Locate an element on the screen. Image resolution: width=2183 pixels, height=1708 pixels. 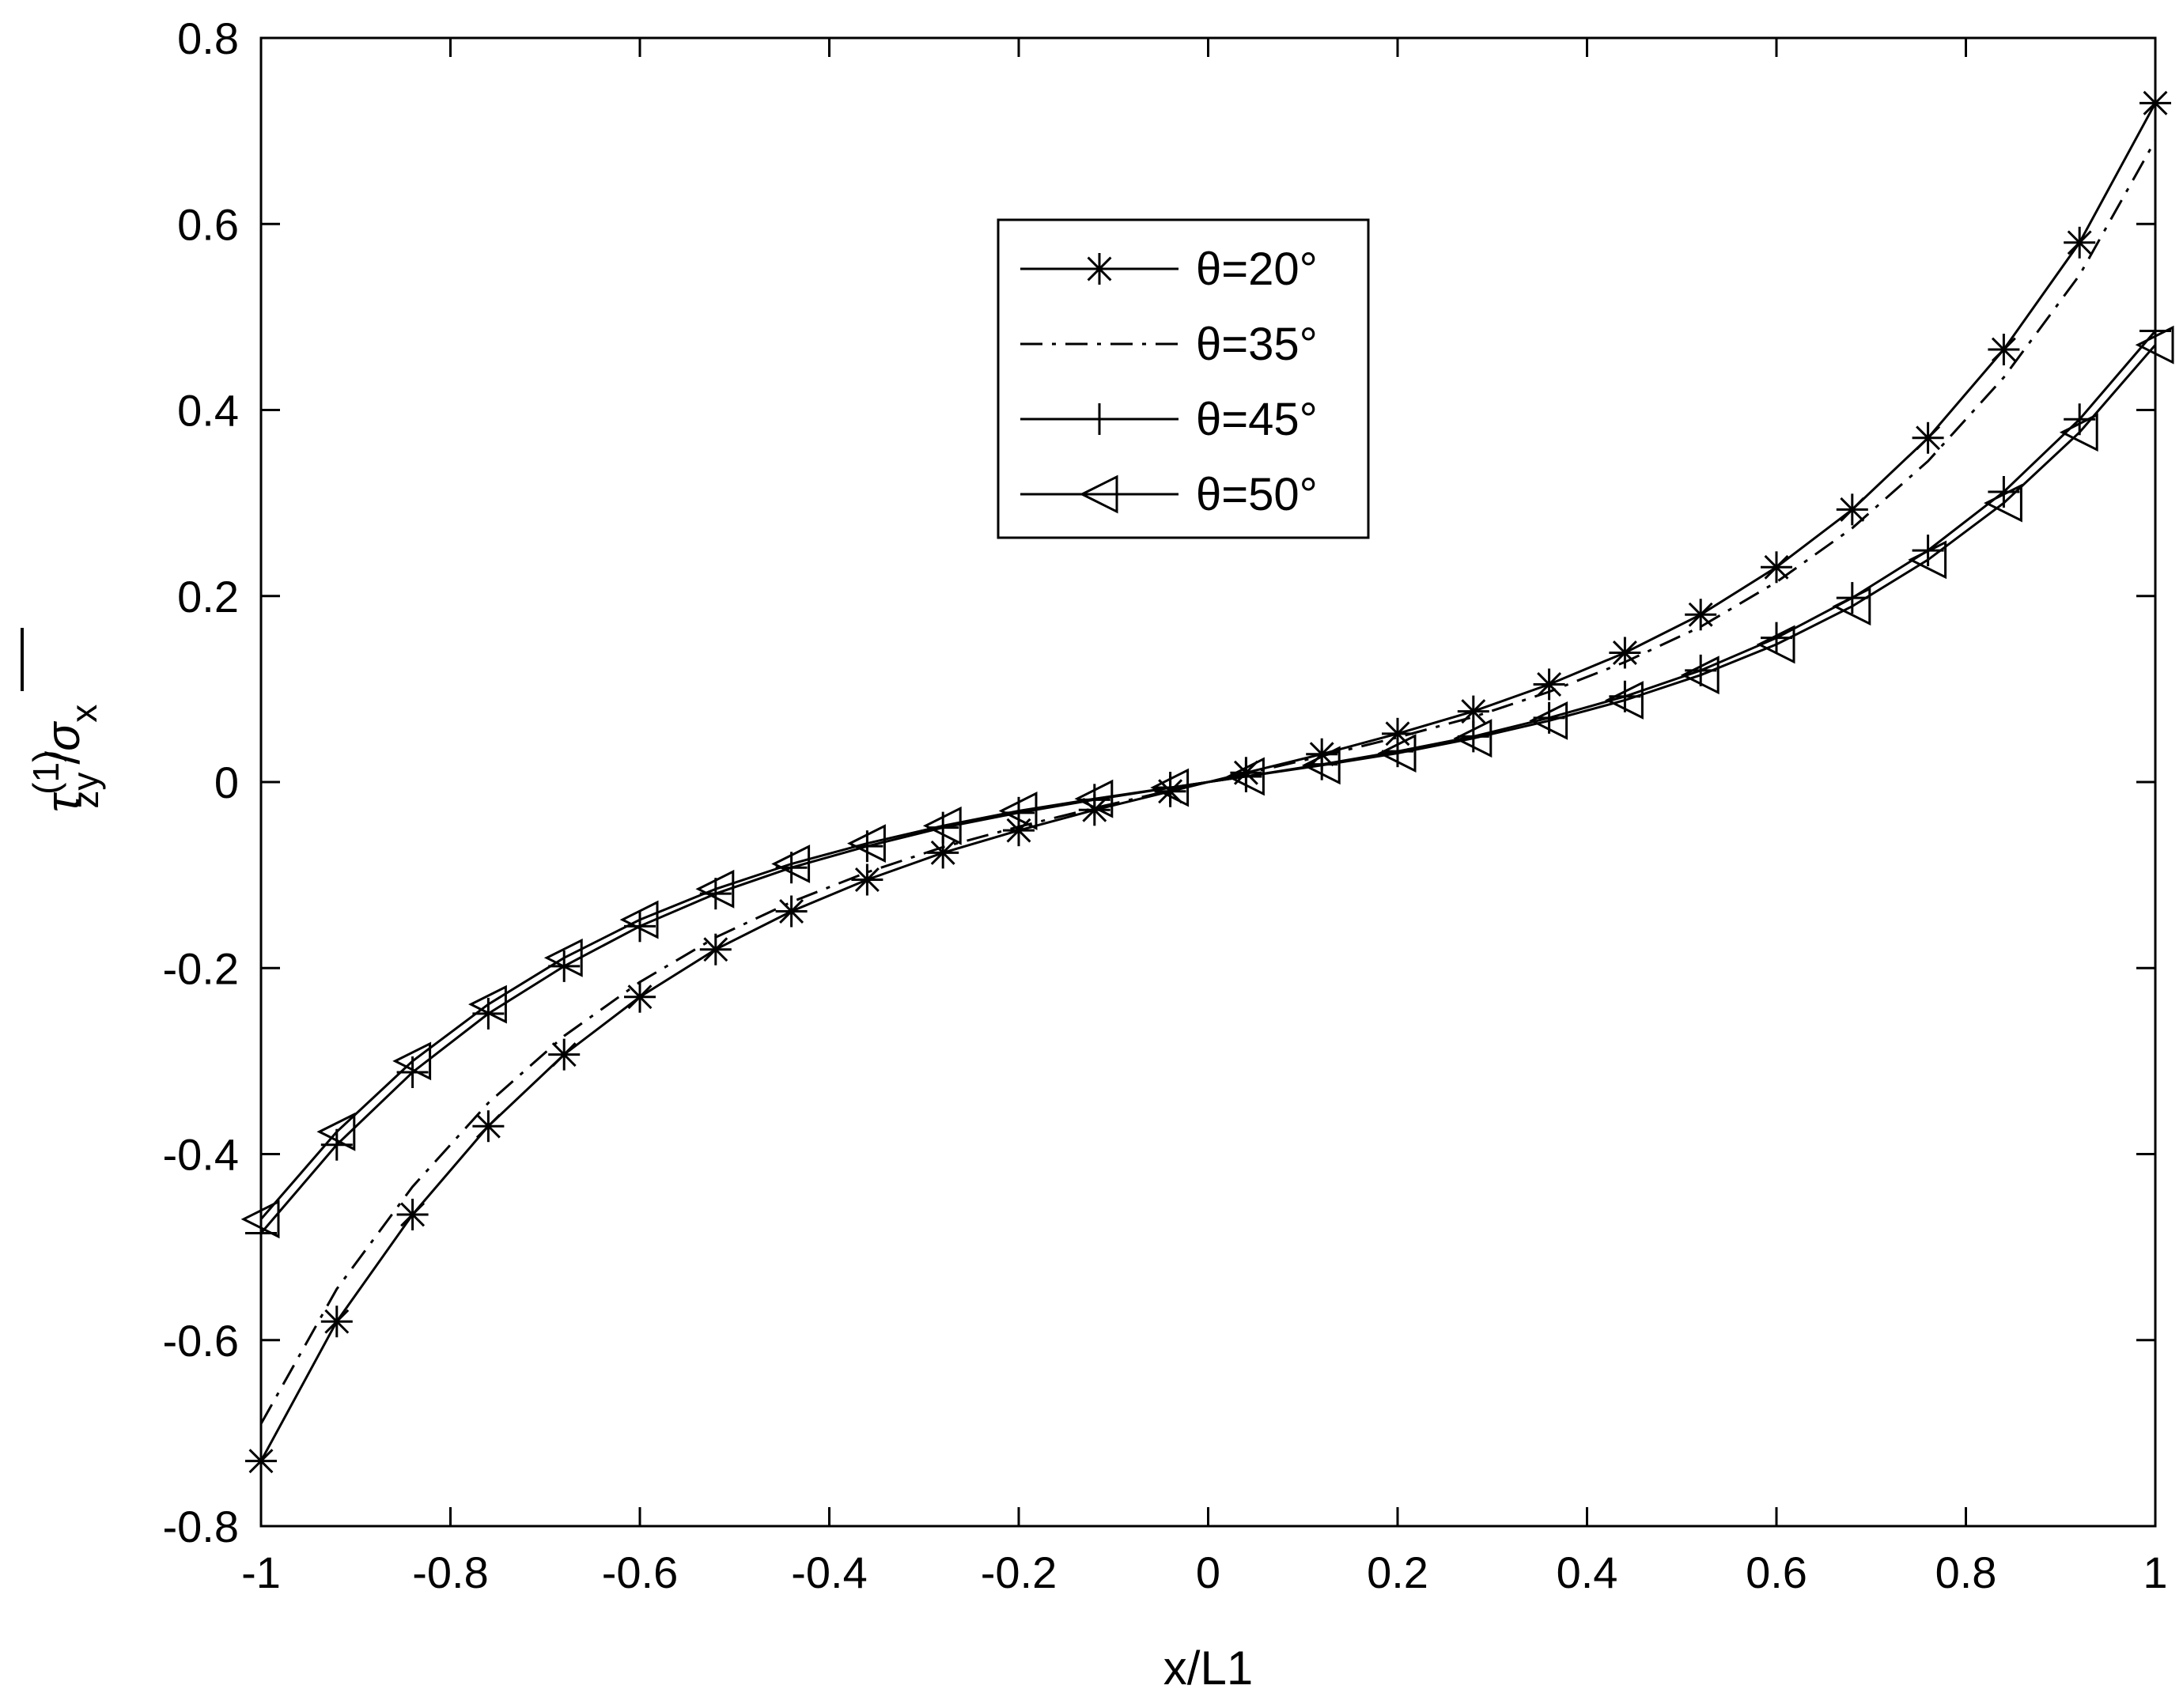
x-tick-label: 1 is located at coordinates (2155, 1572).